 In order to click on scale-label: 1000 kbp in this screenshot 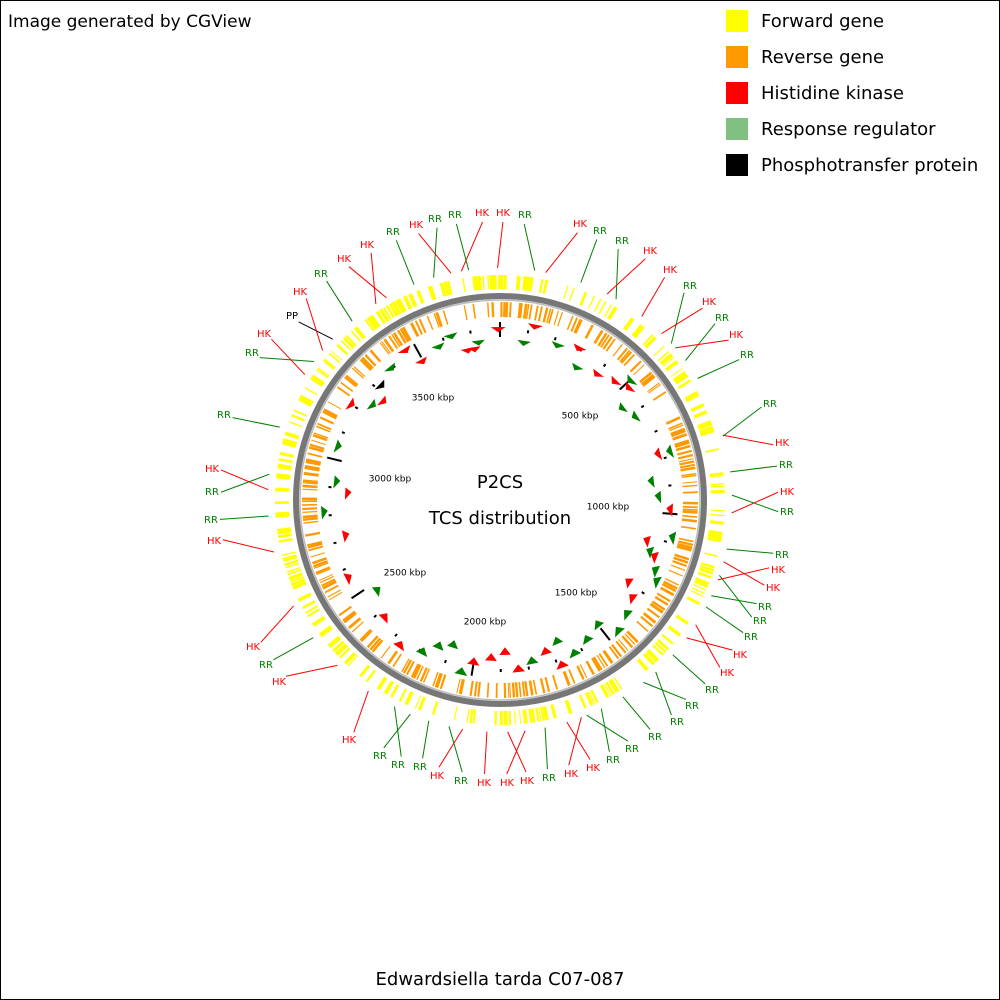, I will do `click(608, 508)`.